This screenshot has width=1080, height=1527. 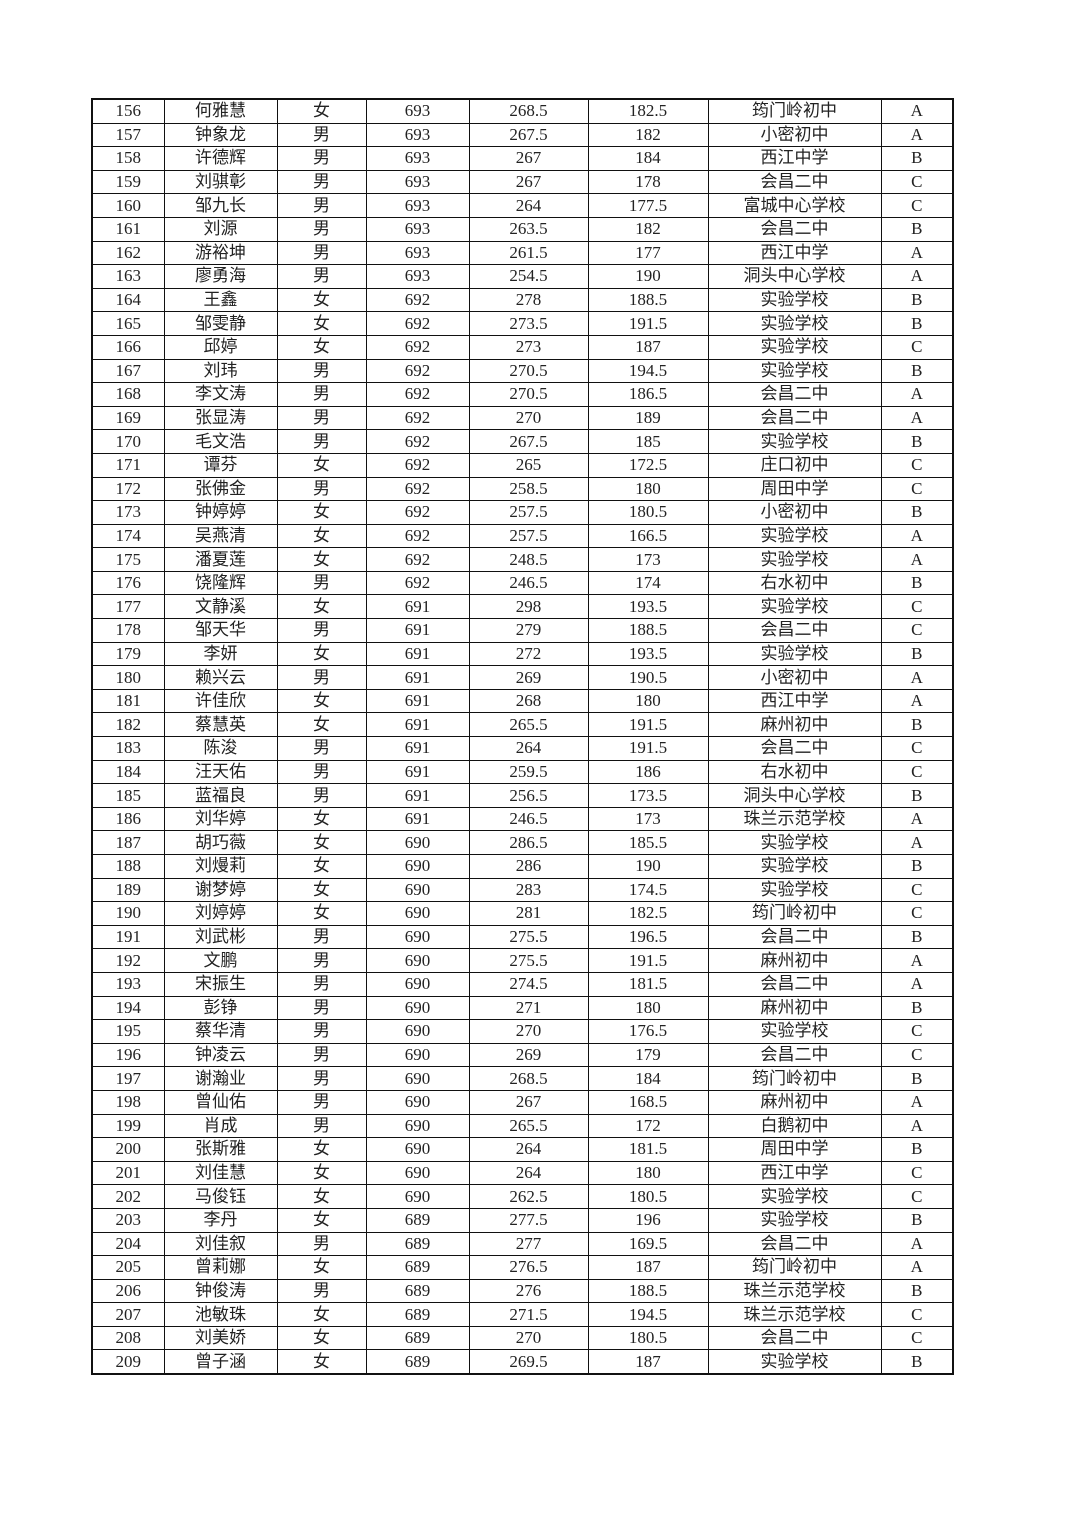 I want to click on table-row: 183 陈浚男 691 264 191.5 会昌二中 C, so click(x=522, y=748).